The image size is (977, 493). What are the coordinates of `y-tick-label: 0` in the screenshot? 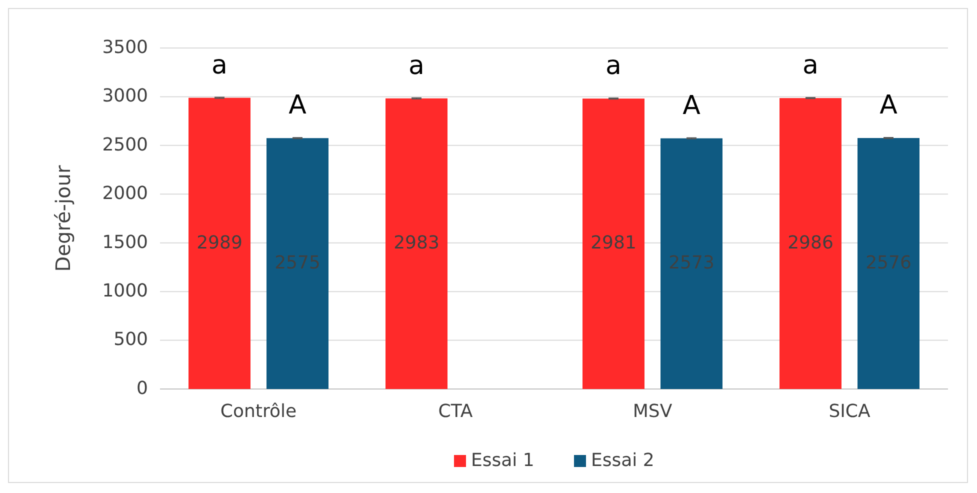 It's located at (142, 388).